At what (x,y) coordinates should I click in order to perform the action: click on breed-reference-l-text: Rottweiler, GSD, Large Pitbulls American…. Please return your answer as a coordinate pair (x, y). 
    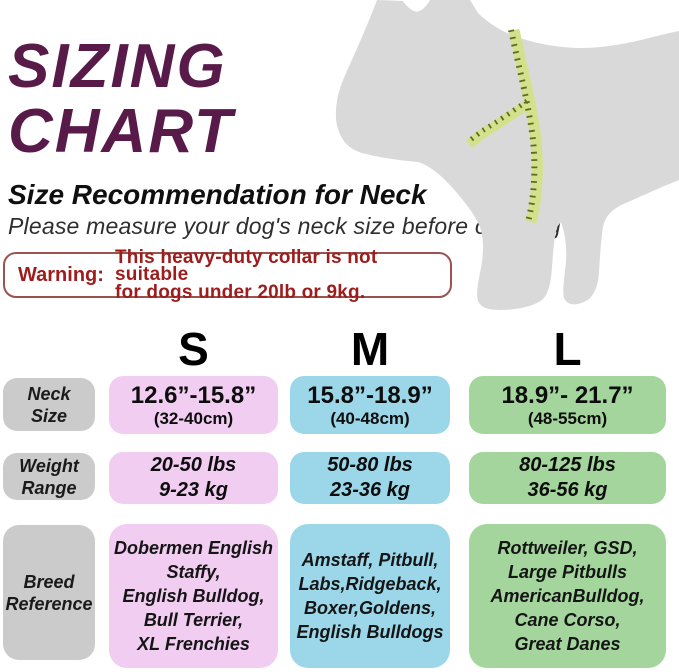
    Looking at the image, I should click on (567, 596).